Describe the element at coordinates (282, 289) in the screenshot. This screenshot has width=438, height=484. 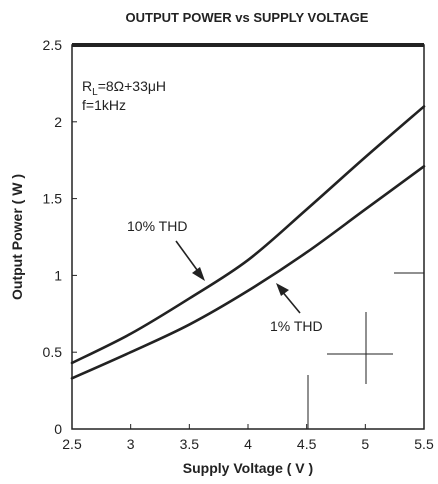
I see `arrow-1pct-thd-head` at that location.